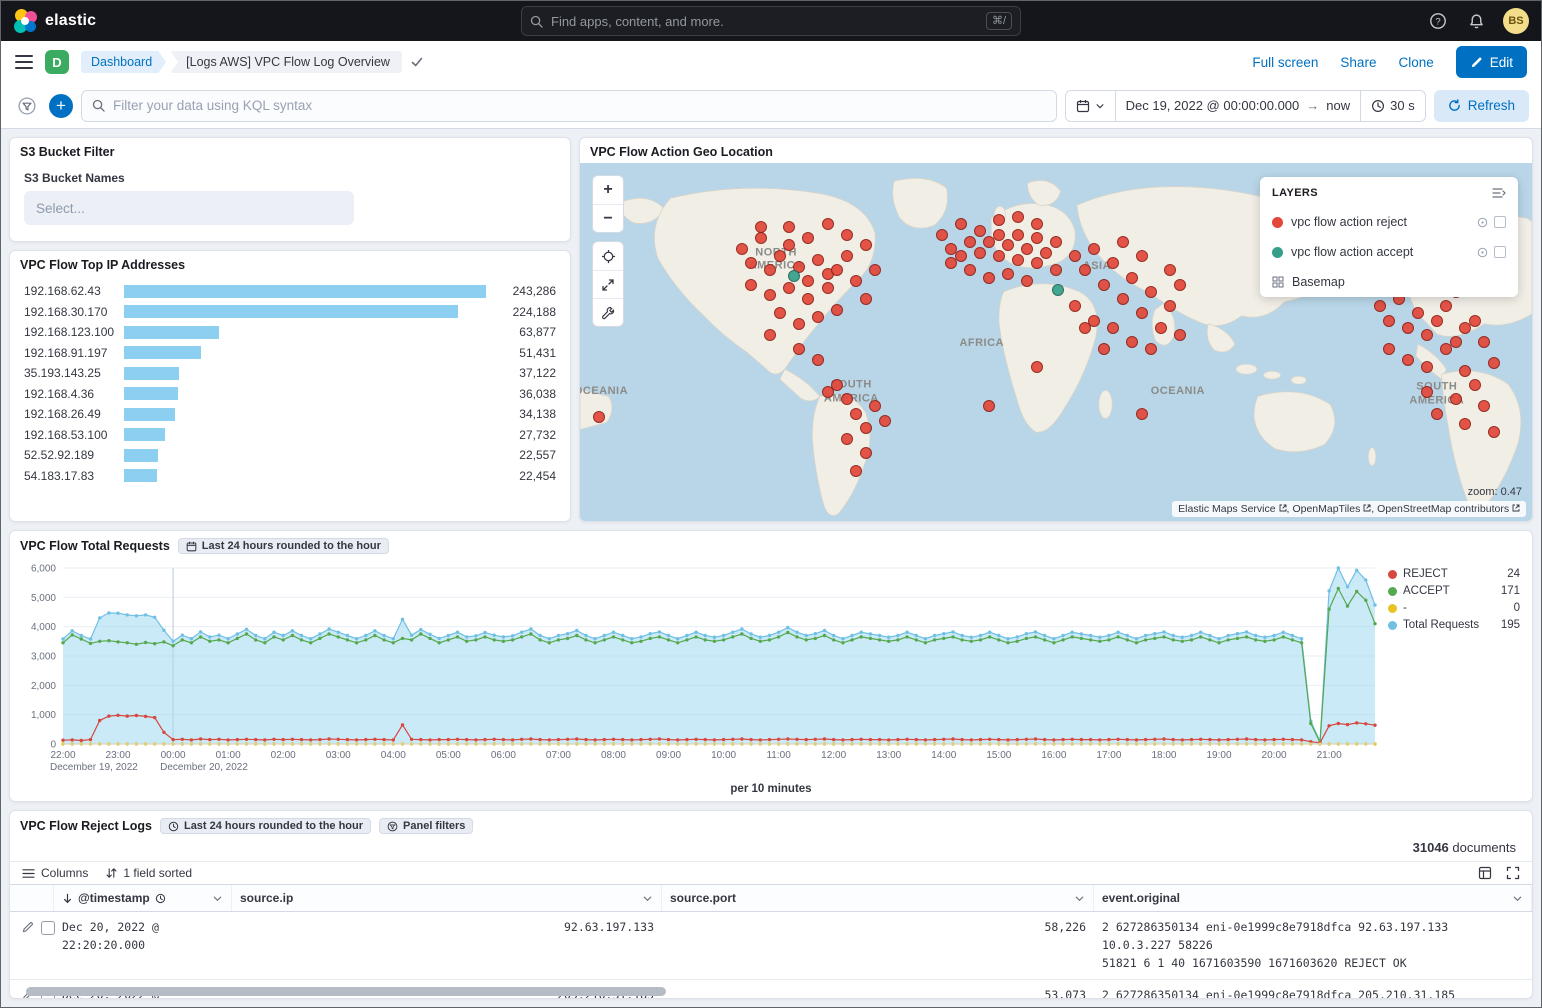  Describe the element at coordinates (1454, 574) in the screenshot. I see `legend-item: REJECT 24` at that location.